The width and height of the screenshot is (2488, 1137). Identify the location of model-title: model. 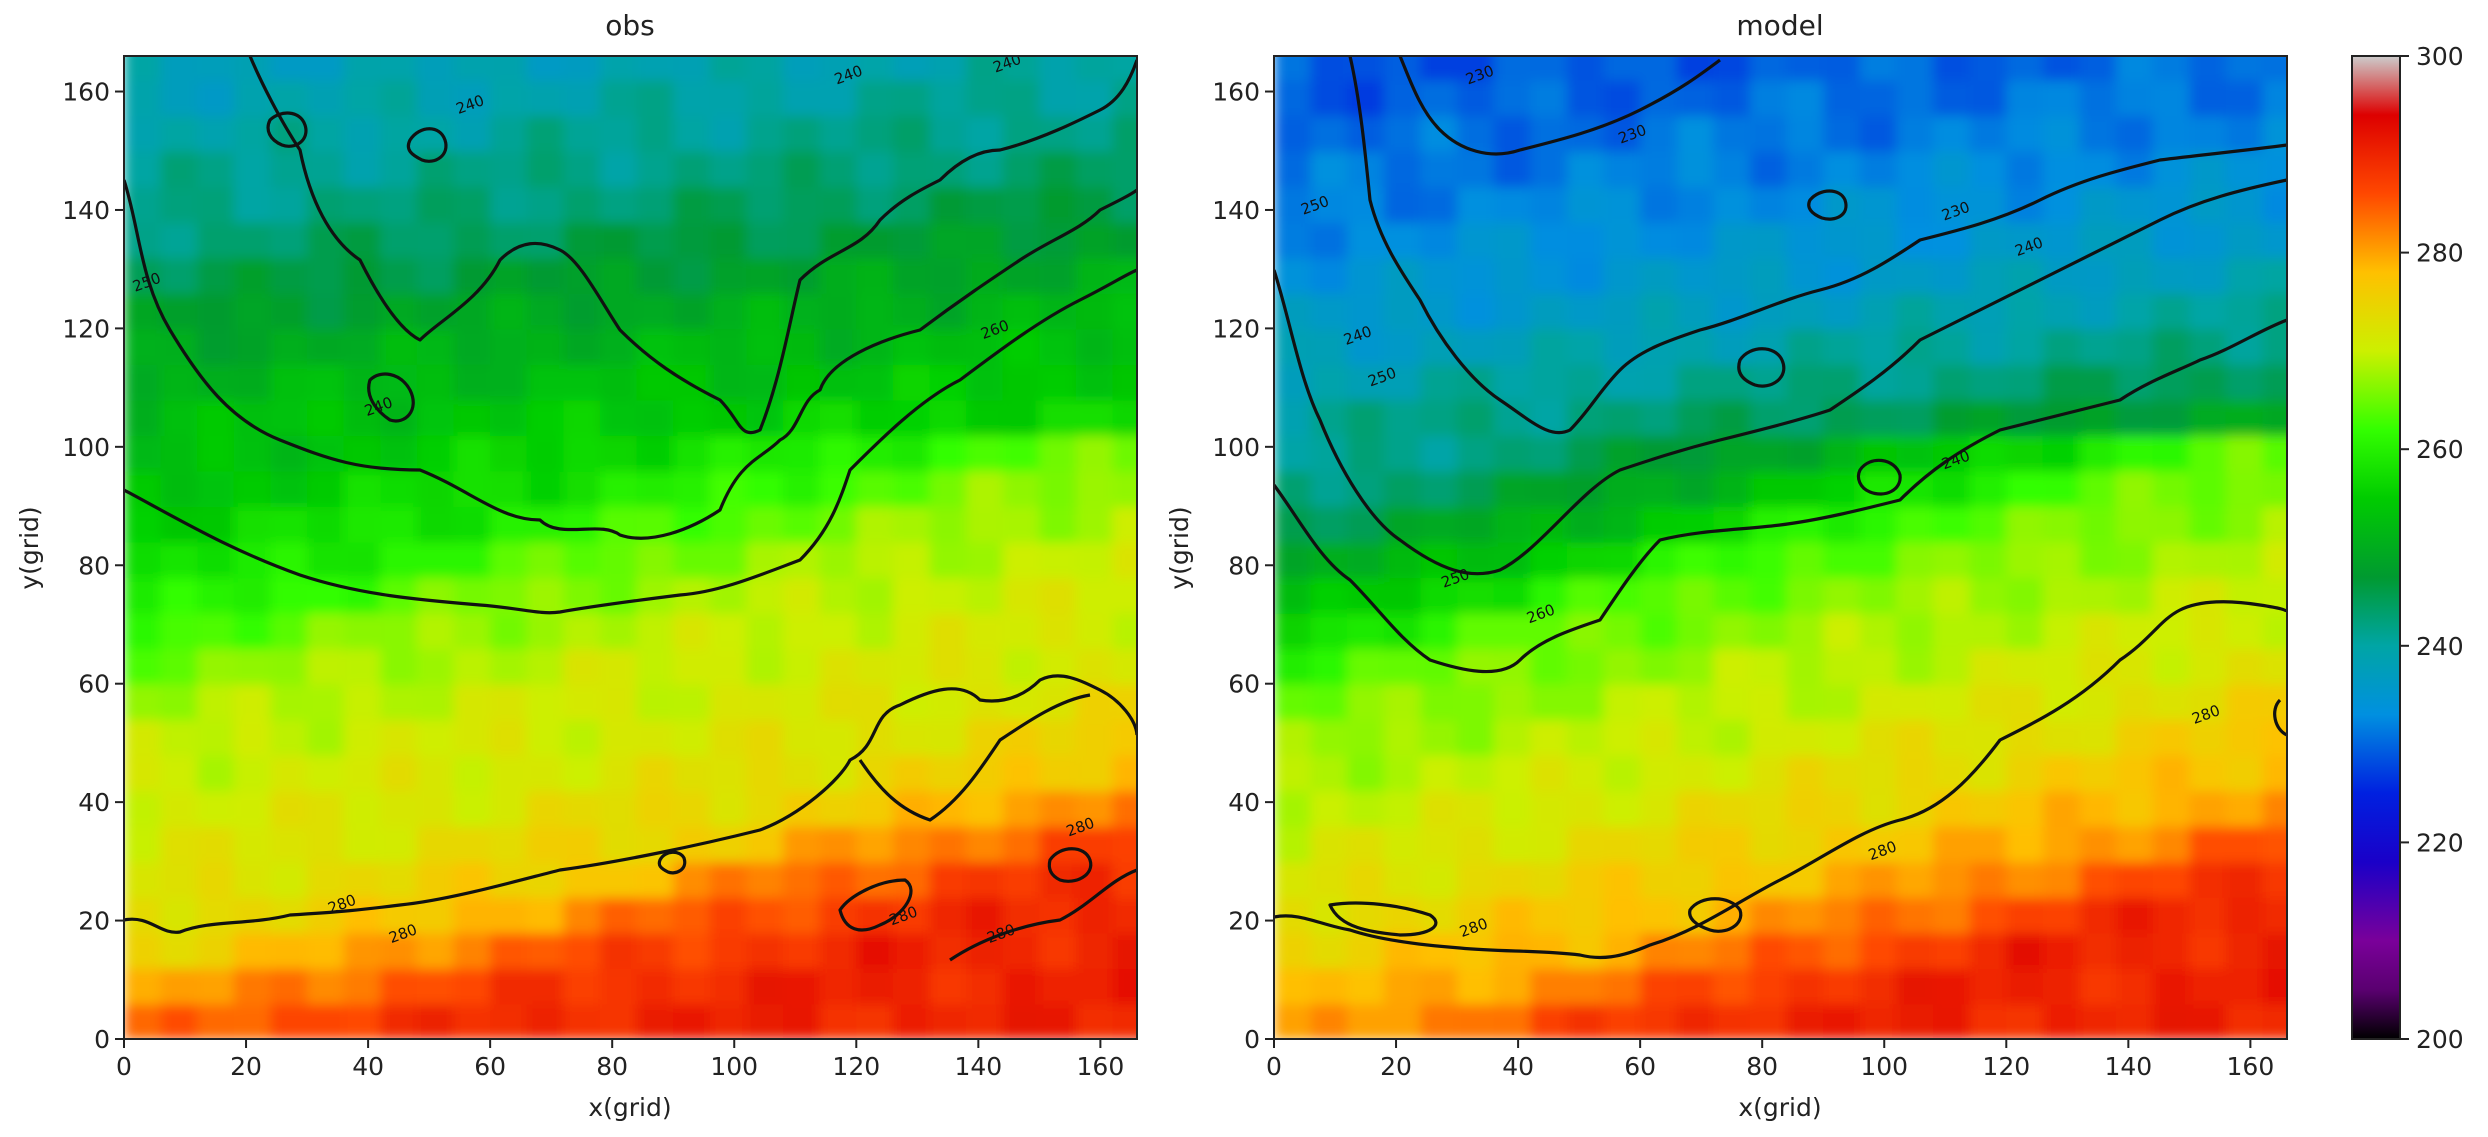
(1779, 25).